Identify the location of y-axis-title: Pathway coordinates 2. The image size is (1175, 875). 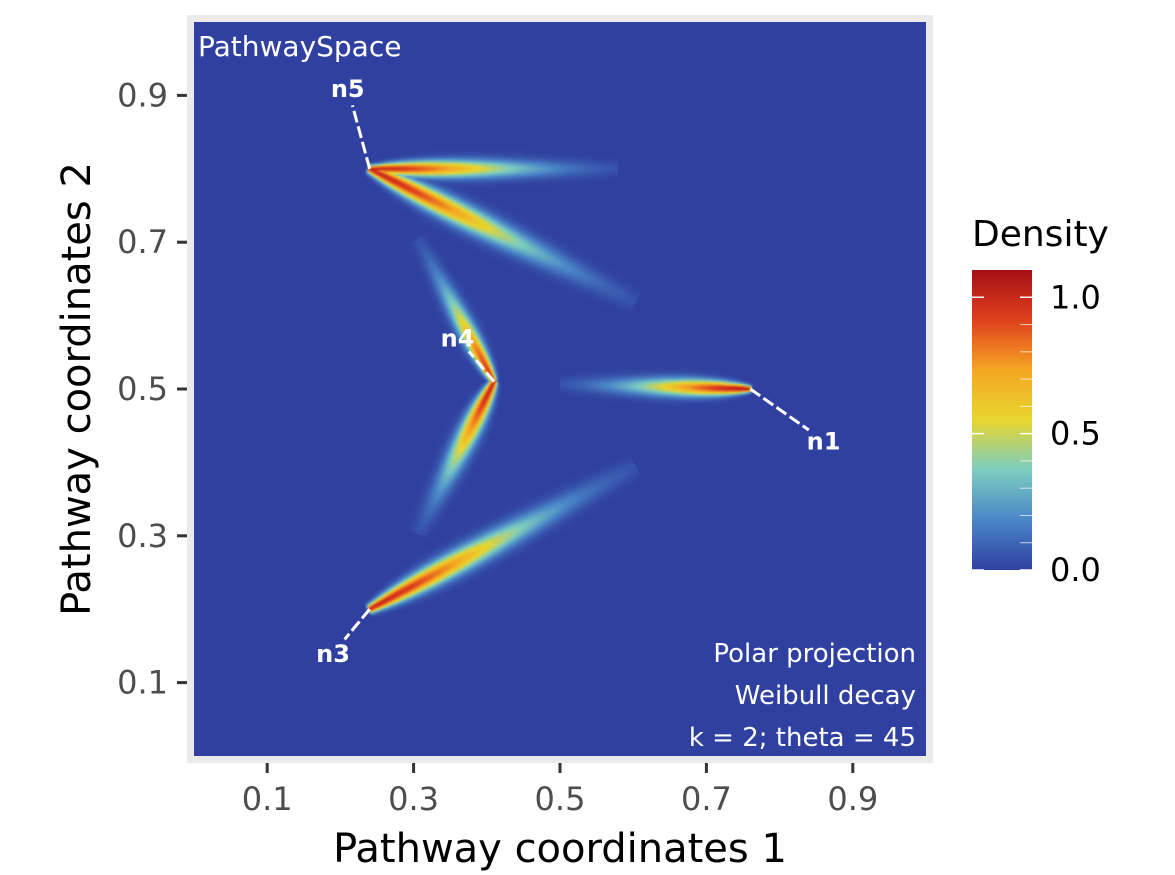
(77, 389).